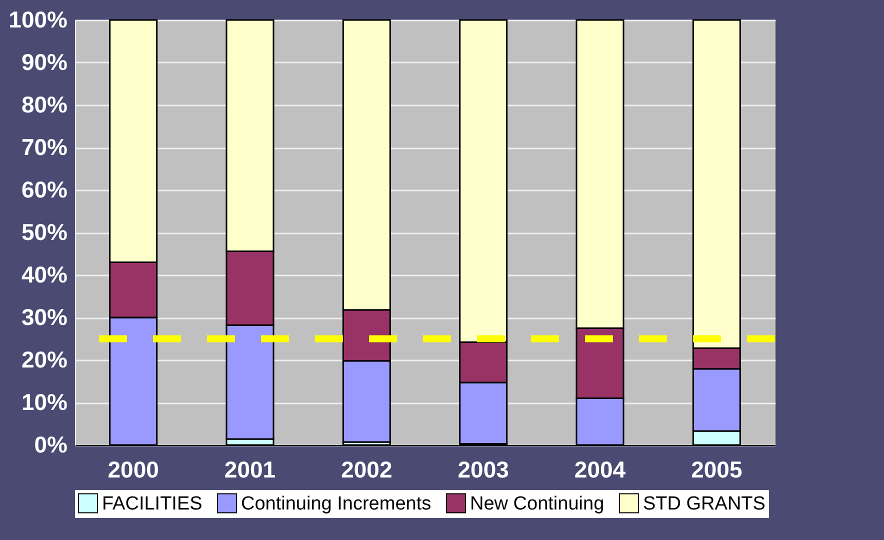 This screenshot has height=540, width=884. I want to click on legend-label: New Continuing, so click(537, 503).